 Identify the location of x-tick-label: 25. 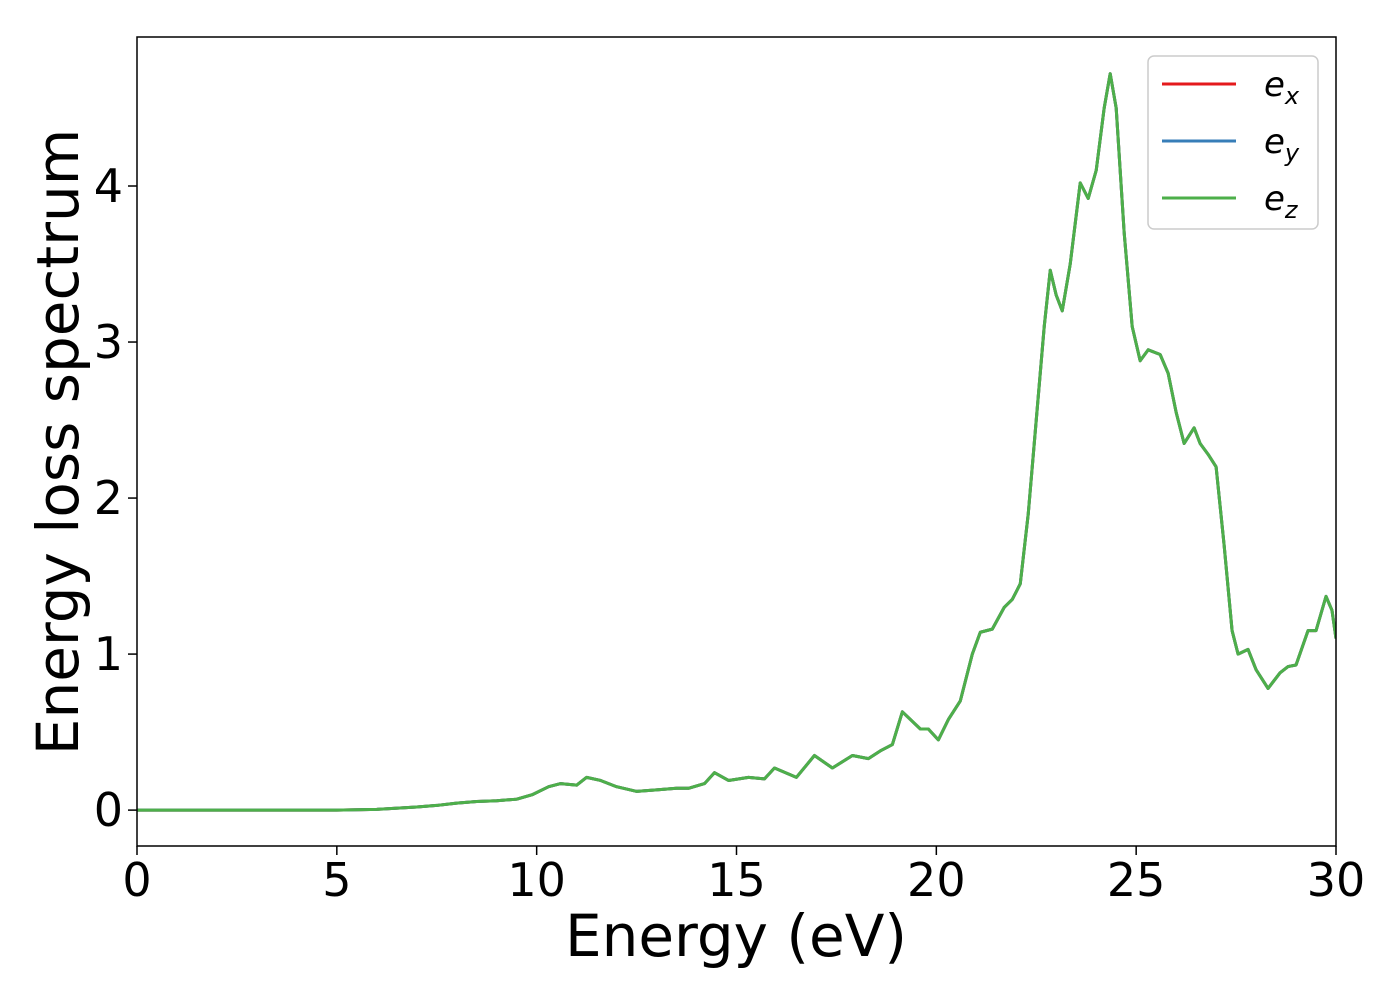
(1136, 880).